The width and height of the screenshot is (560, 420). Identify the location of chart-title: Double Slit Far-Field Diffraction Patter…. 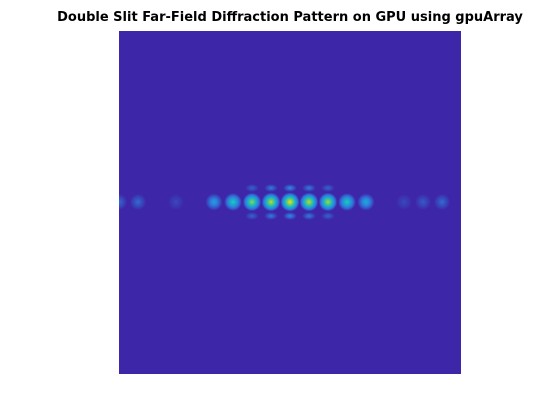
(290, 17).